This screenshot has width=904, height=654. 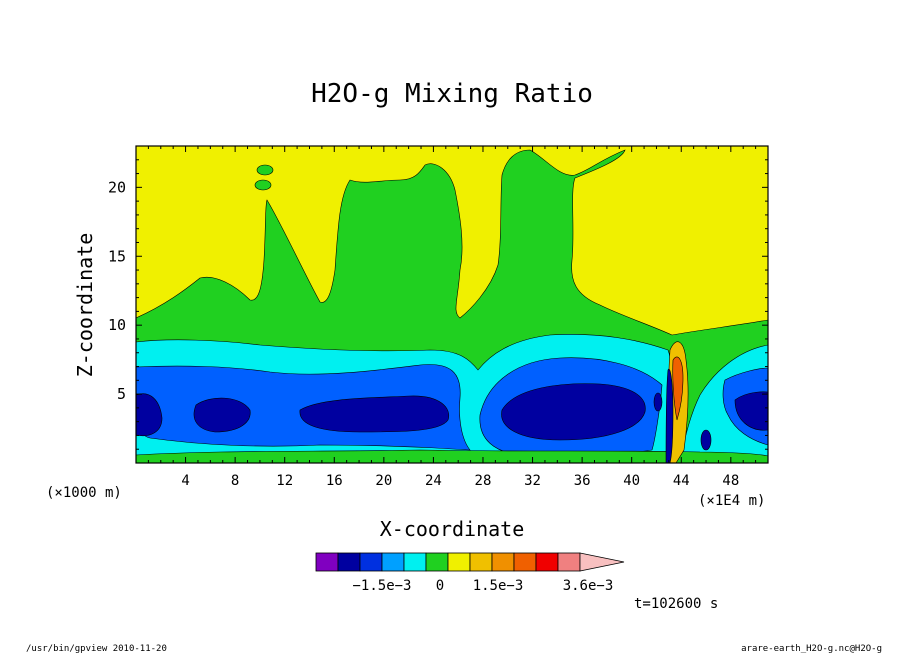 What do you see at coordinates (334, 481) in the screenshot?
I see `x-tick-label: 16` at bounding box center [334, 481].